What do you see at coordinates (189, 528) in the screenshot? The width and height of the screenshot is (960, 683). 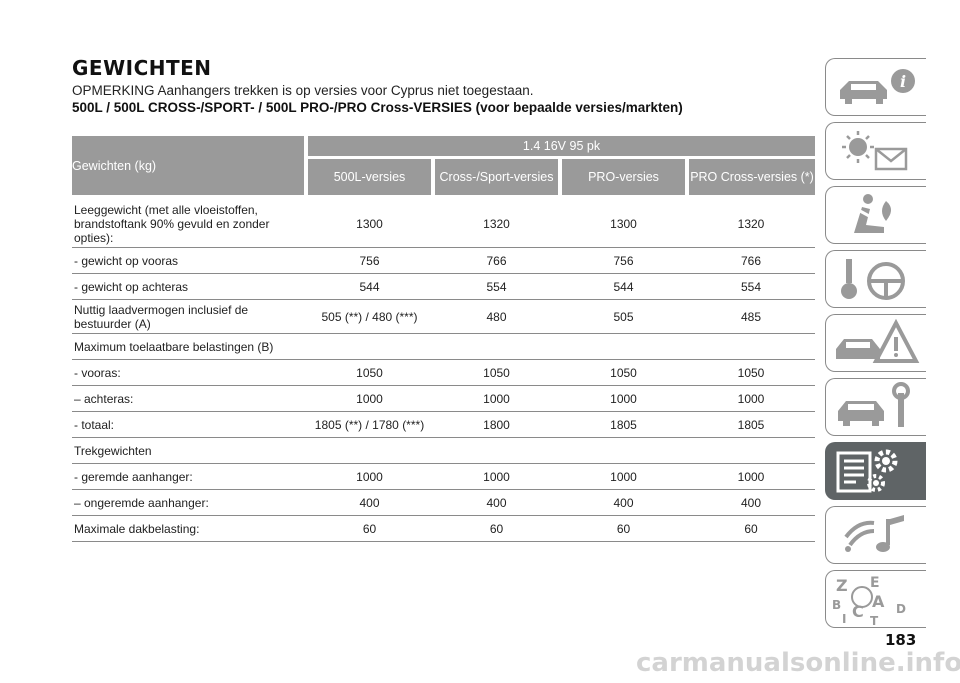 I see `row-label: Maximale dakbelasting:` at bounding box center [189, 528].